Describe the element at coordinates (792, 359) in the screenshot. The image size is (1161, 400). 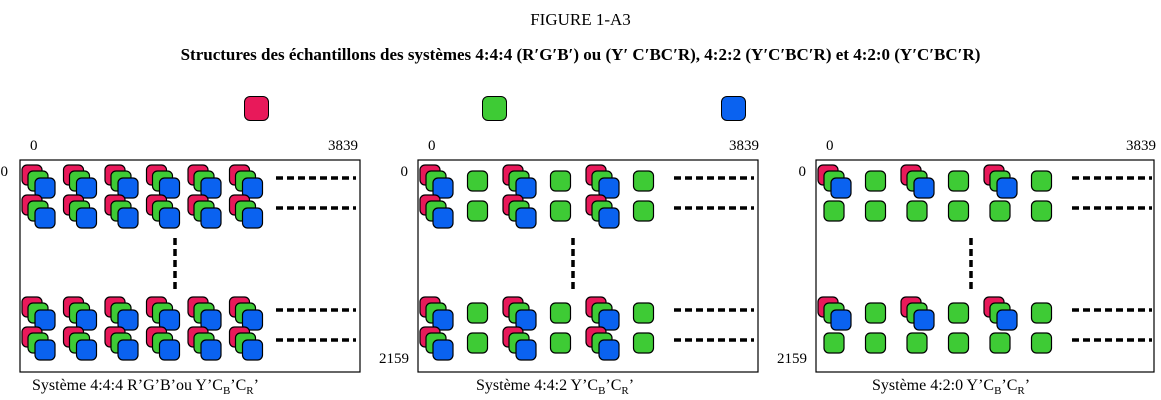
I see `panel-420-row-bottom: 2159` at that location.